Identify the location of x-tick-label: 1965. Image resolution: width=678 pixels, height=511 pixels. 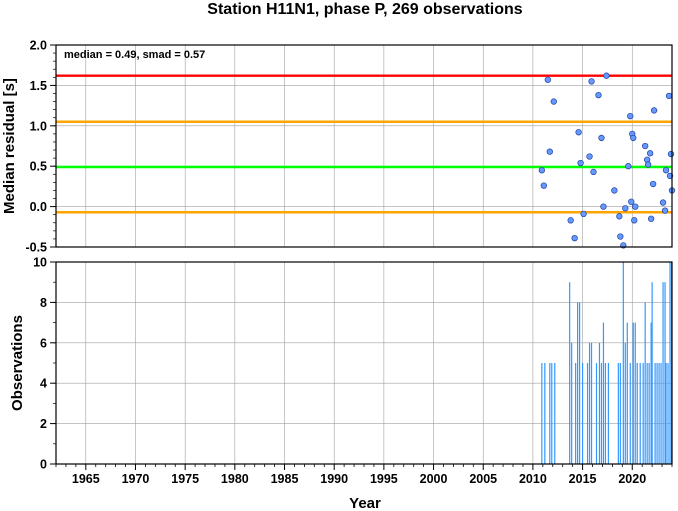
(86, 479).